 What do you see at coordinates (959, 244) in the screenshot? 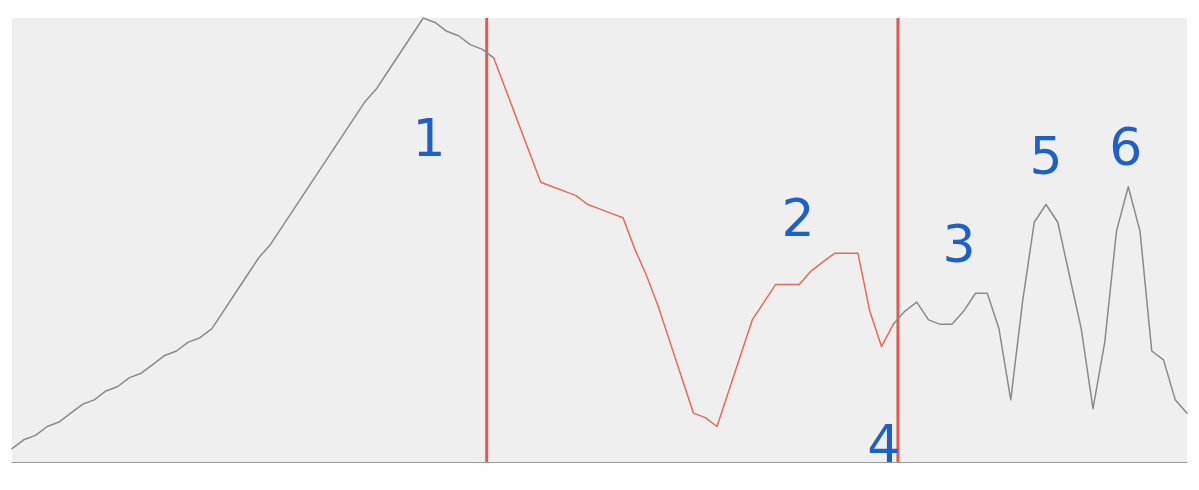
I see `annotation: 3` at bounding box center [959, 244].